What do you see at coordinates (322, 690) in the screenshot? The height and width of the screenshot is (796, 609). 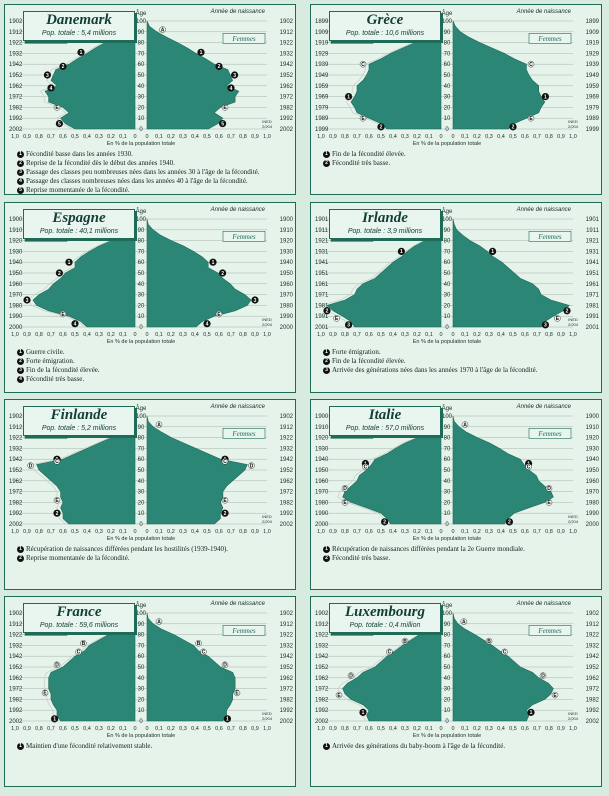 I see `birth-year-left: 1972` at bounding box center [322, 690].